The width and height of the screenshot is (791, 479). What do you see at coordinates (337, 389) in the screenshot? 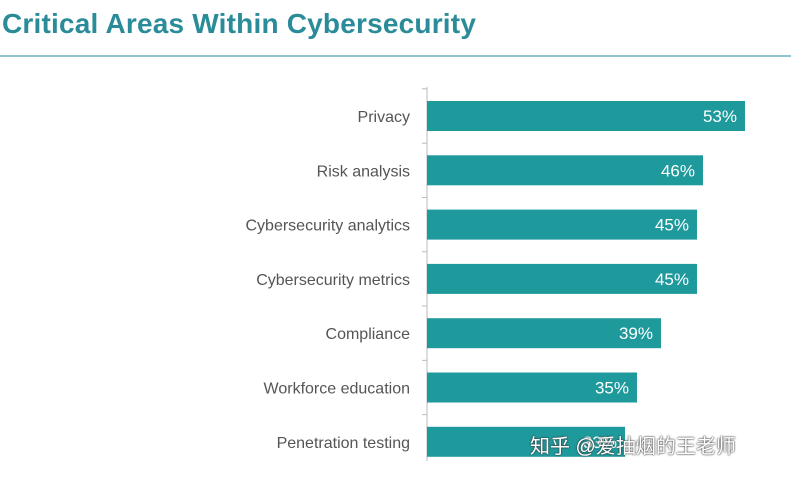
I see `category-label: Workforce education` at bounding box center [337, 389].